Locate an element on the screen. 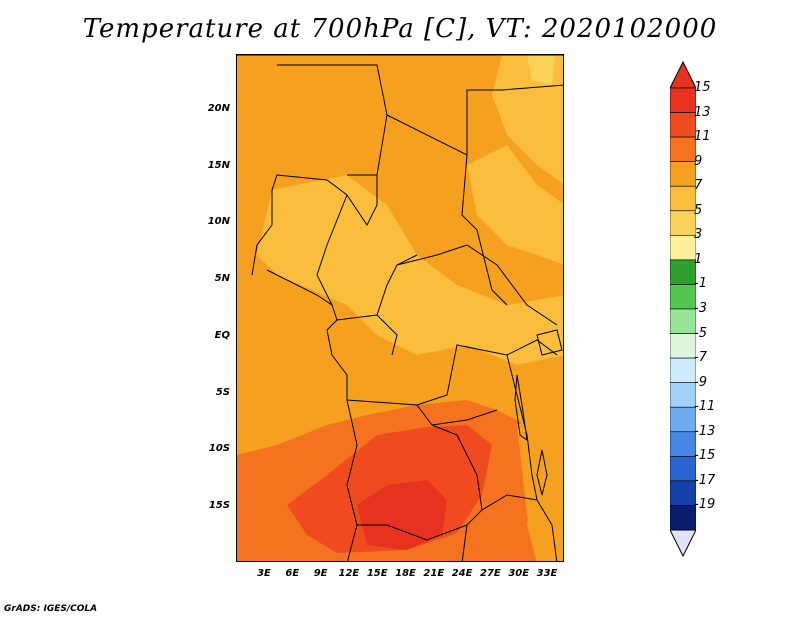 The width and height of the screenshot is (800, 618). colorbar-svg is located at coordinates (683, 309).